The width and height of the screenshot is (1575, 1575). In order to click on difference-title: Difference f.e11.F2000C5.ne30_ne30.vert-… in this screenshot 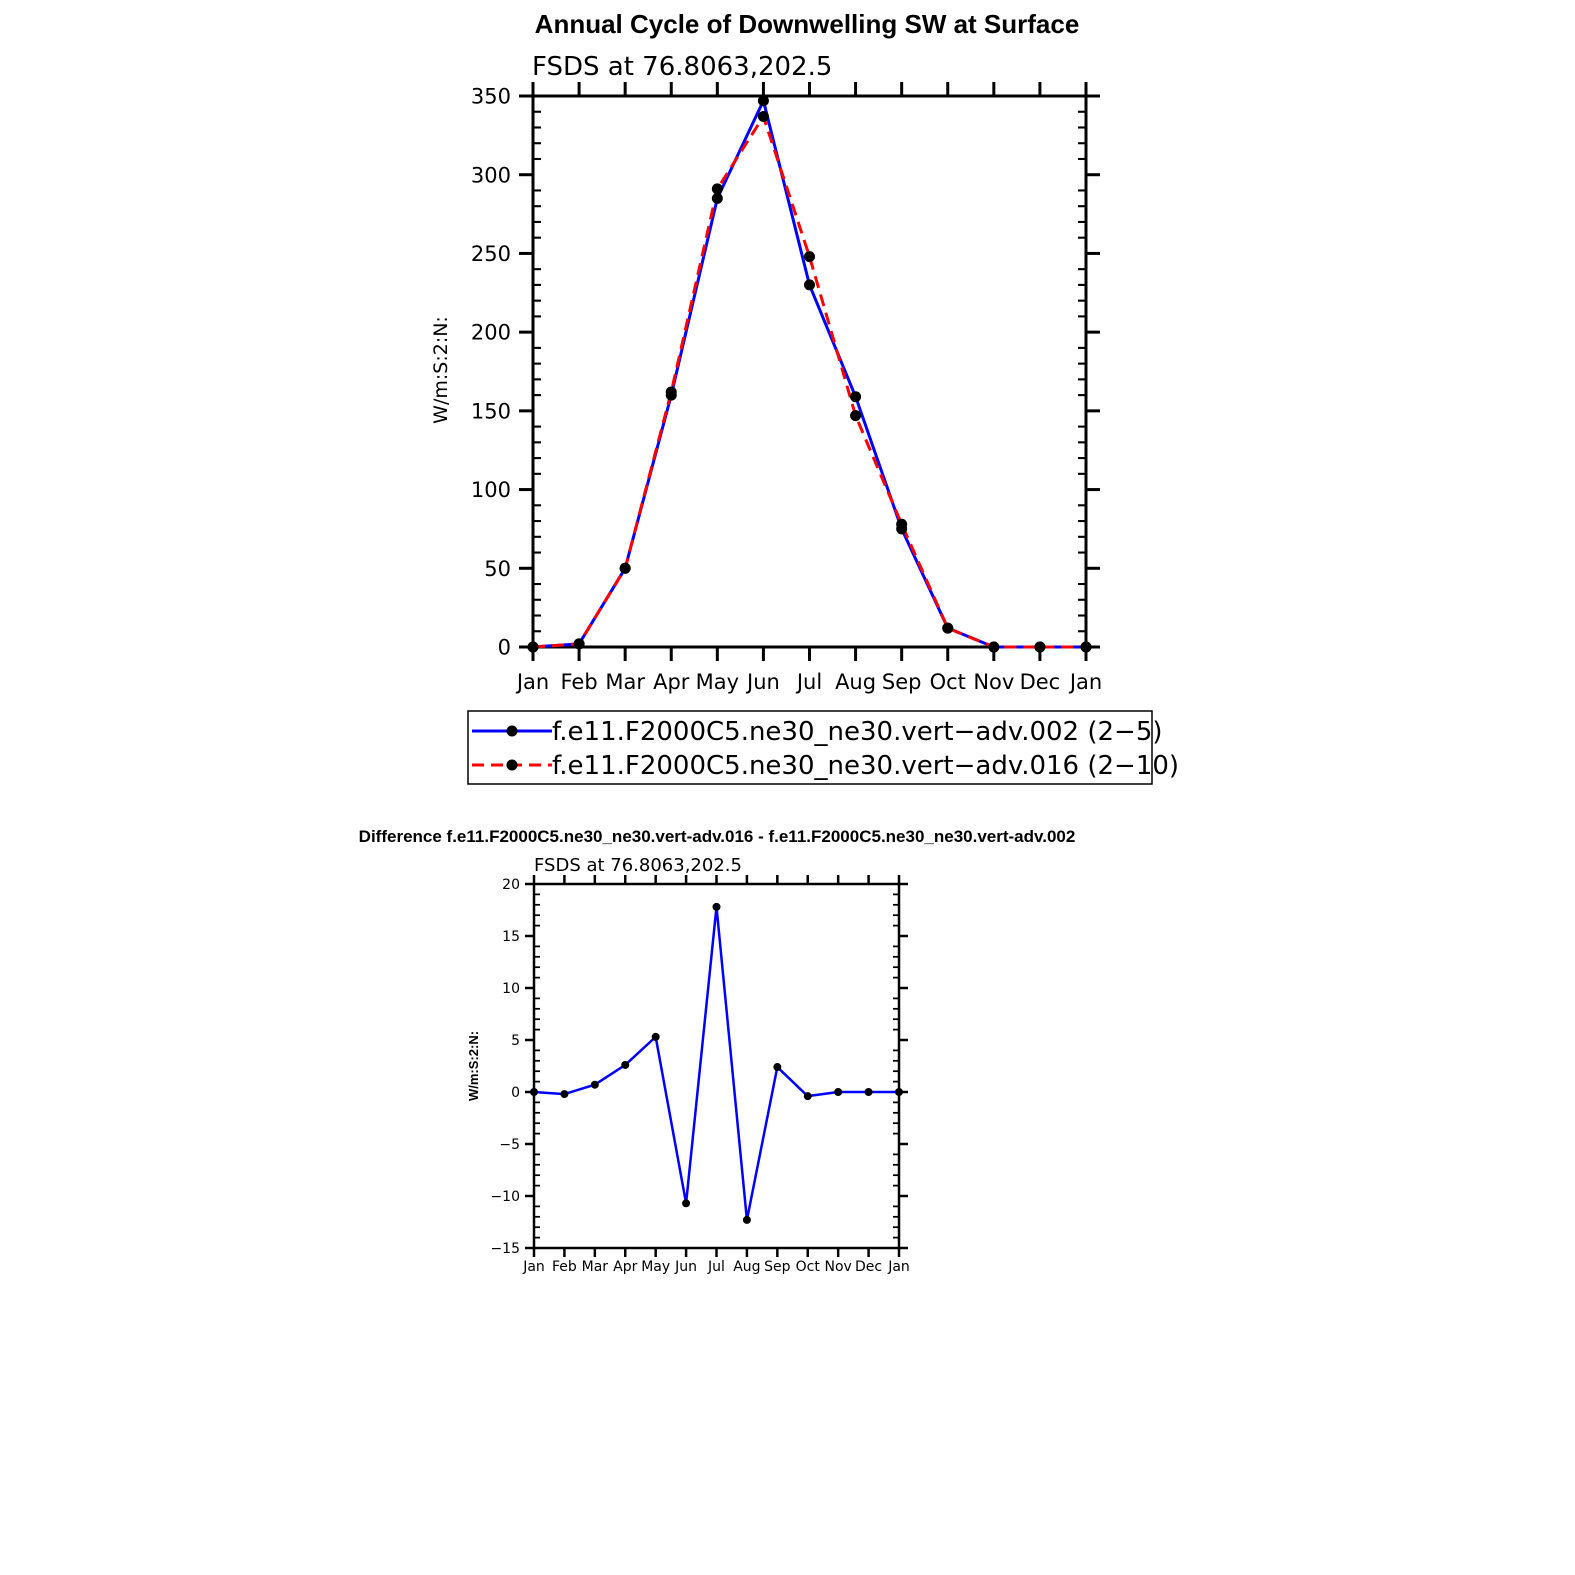, I will do `click(717, 836)`.